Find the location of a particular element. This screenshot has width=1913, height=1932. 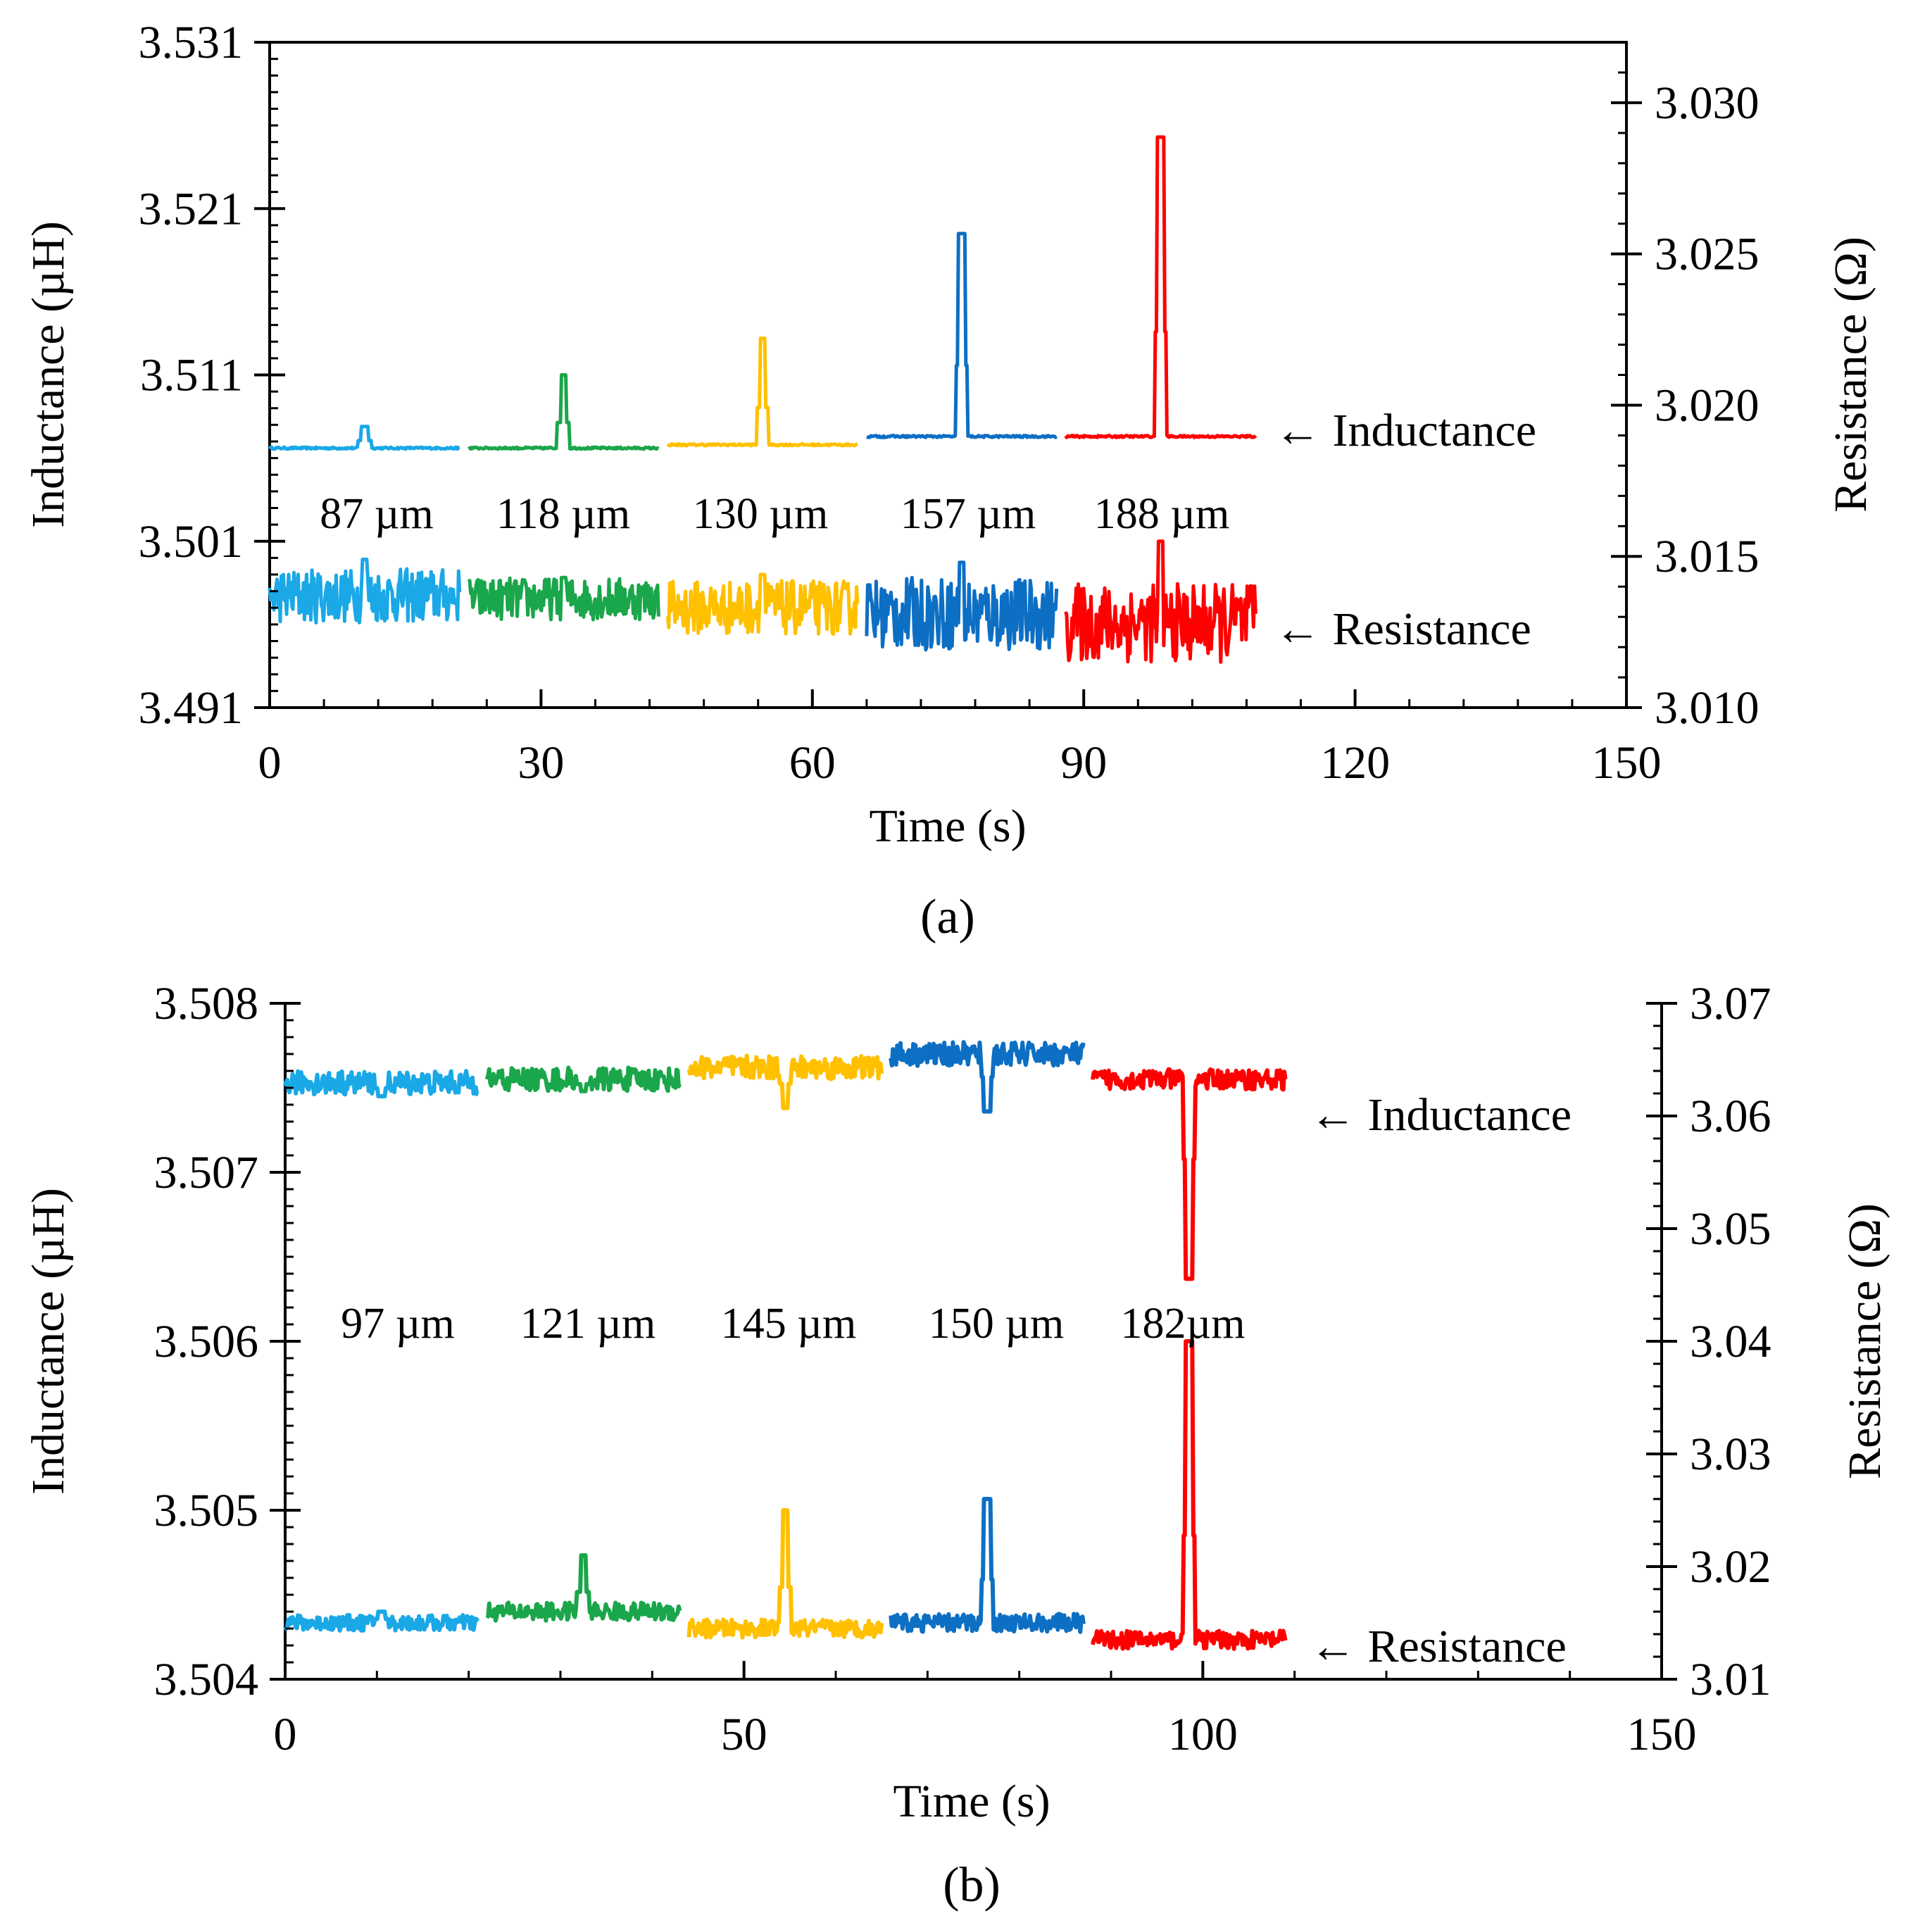

x-tick-label: 90 is located at coordinates (1083, 763).